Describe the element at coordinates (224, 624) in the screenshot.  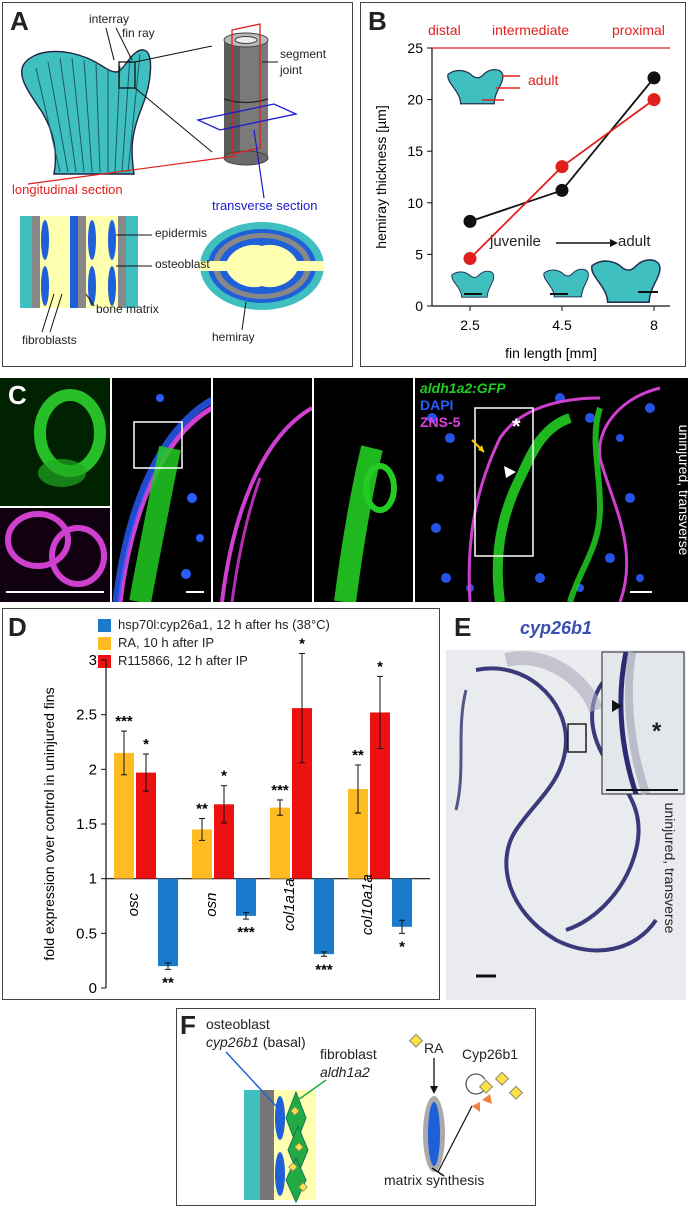
I see `legend-hsp: hsp70l:cyp26a1, 12 h after hs (38°C)` at that location.